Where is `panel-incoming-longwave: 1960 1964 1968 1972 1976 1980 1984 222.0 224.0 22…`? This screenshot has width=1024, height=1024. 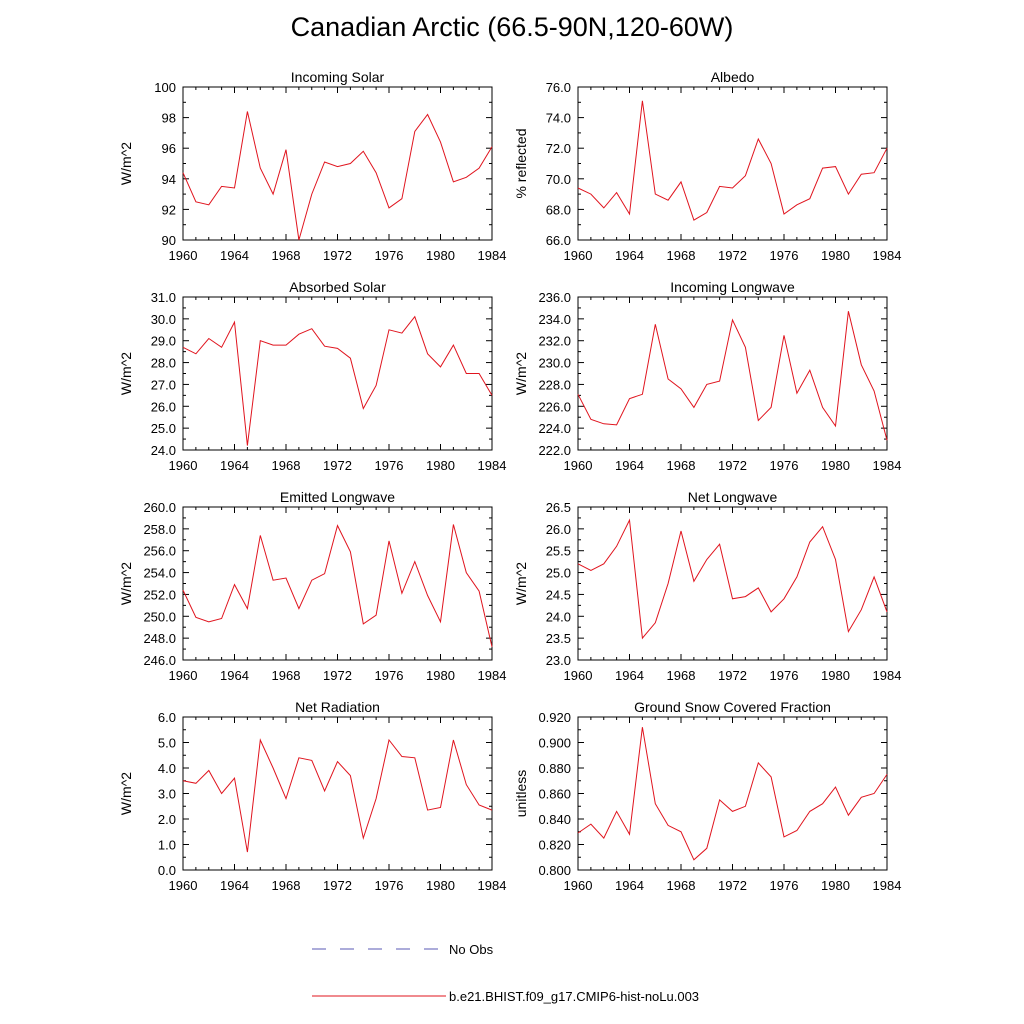 panel-incoming-longwave: 1960 1964 1968 1972 1976 1980 1984 222.0 224.0 22… is located at coordinates (707, 376).